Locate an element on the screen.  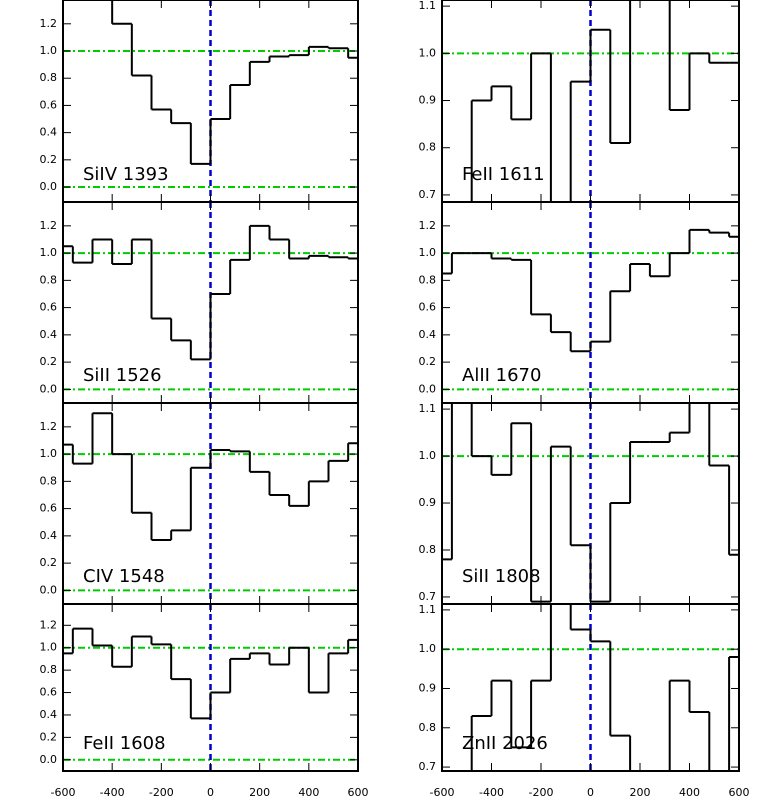
ion-label: SiII 1808 is located at coordinates (501, 576).